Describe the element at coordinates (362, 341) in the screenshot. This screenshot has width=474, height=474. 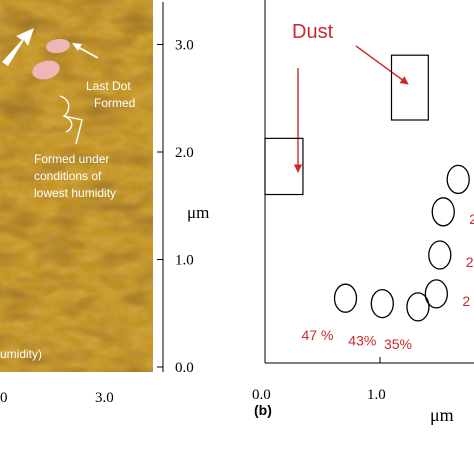
I see `humidity-label: 43%` at that location.